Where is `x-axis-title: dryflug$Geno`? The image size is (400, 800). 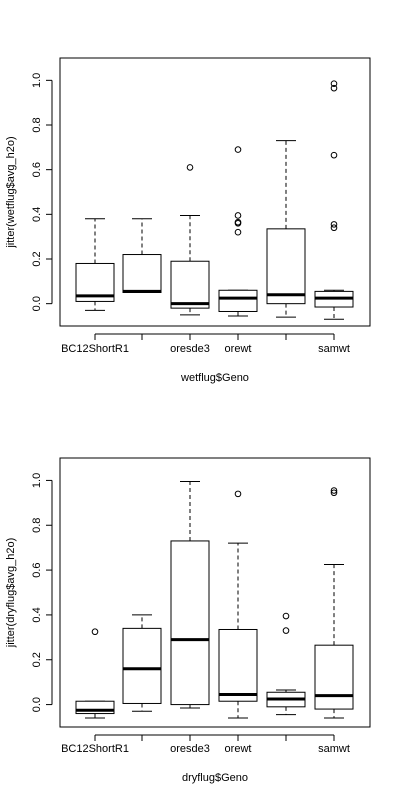
x-axis-title: dryflug$Geno is located at coordinates (215, 778).